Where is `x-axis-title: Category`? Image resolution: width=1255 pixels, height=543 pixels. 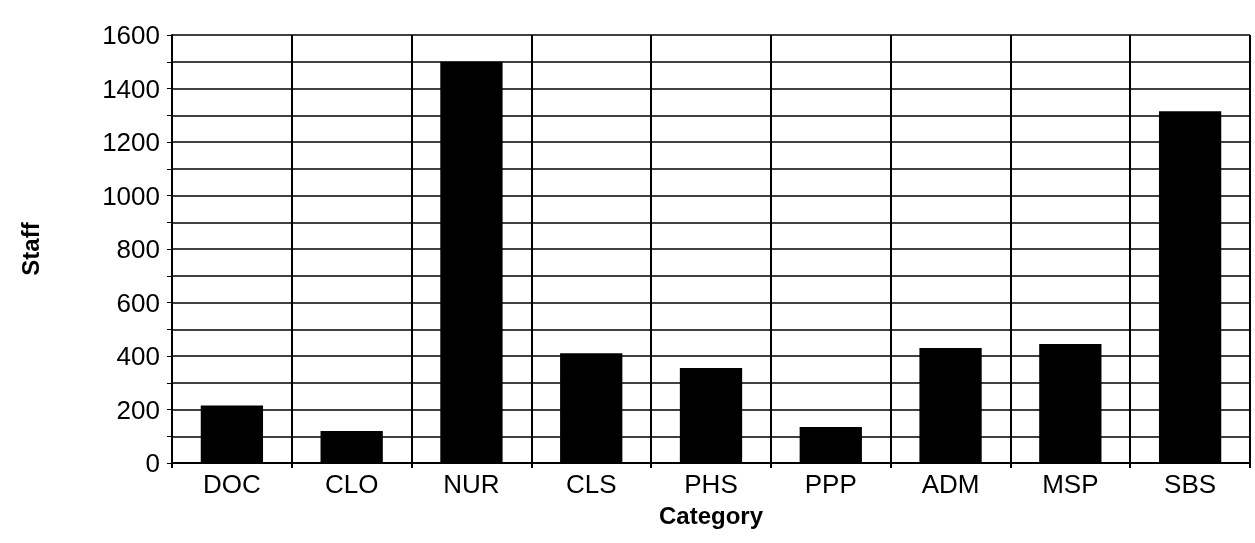 x-axis-title: Category is located at coordinates (711, 515).